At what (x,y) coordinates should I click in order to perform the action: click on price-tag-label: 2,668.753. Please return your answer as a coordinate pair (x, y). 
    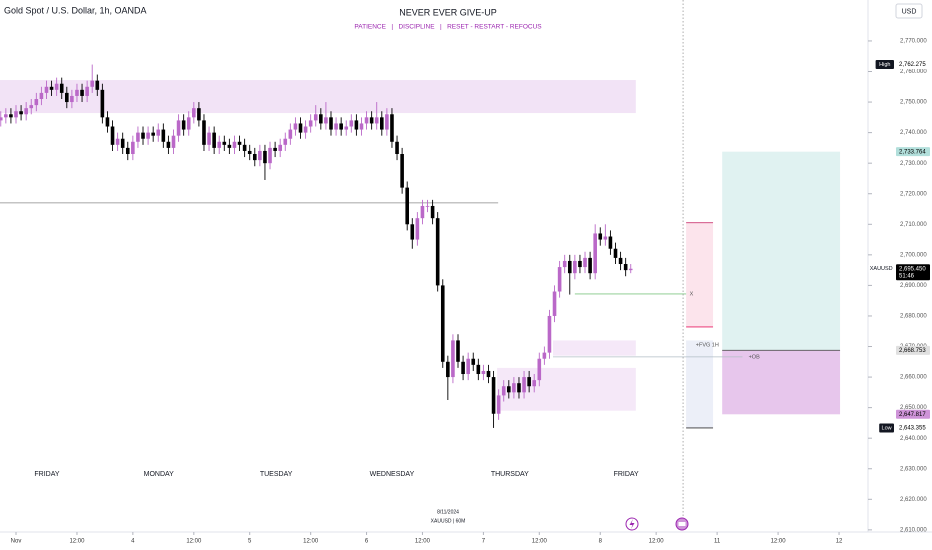
    Looking at the image, I should click on (912, 351).